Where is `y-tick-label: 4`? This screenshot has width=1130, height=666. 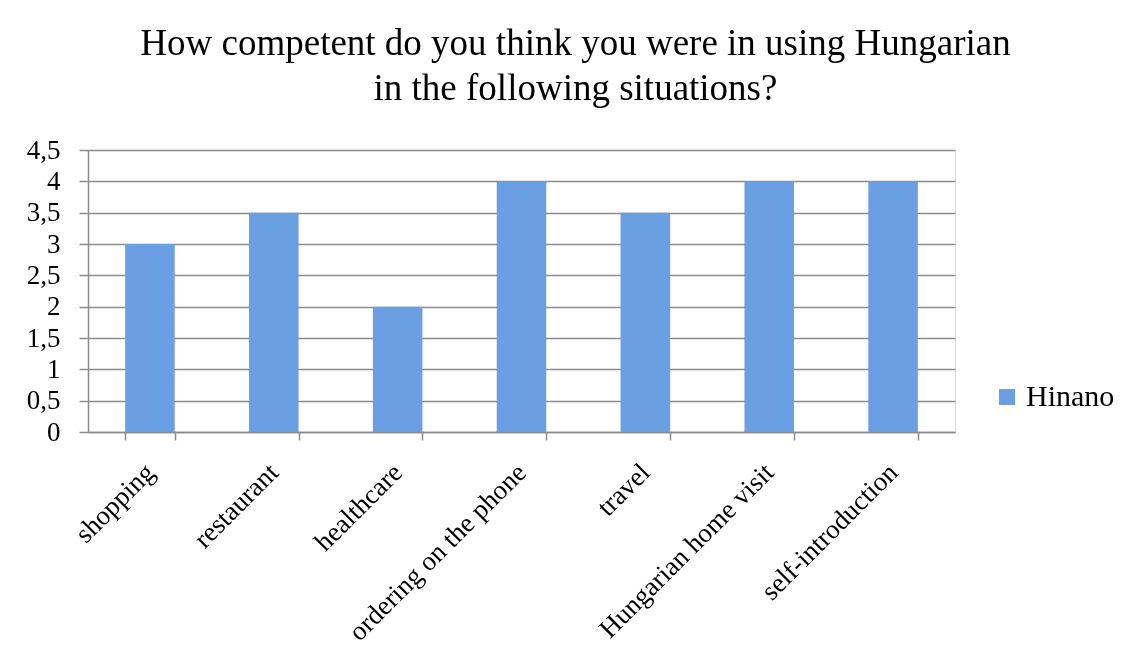 y-tick-label: 4 is located at coordinates (54, 180).